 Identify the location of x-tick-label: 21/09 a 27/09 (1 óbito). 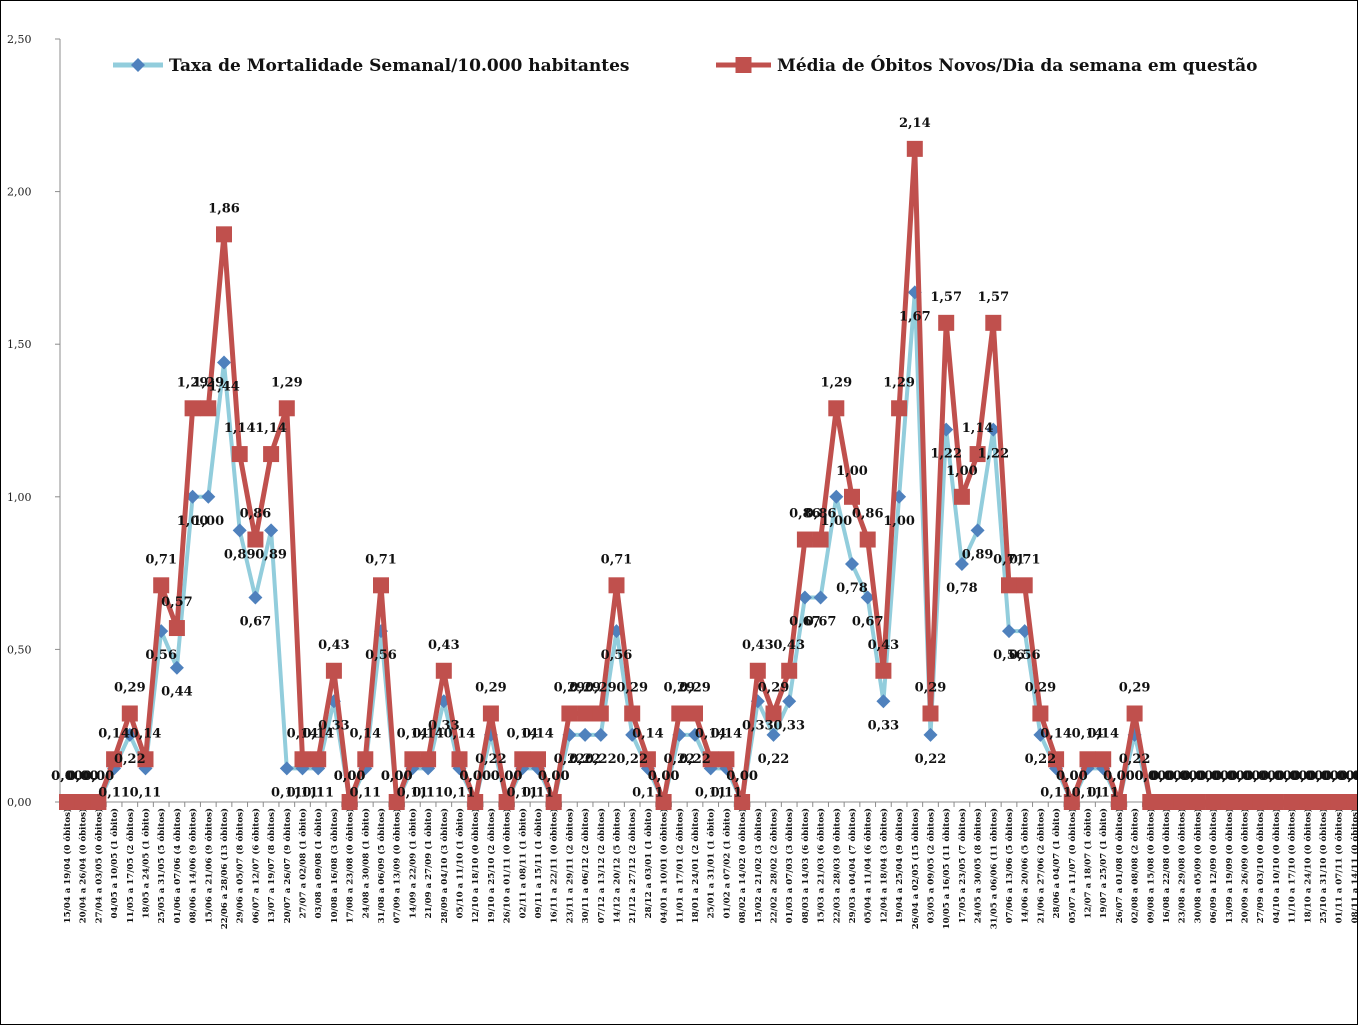
(428, 863).